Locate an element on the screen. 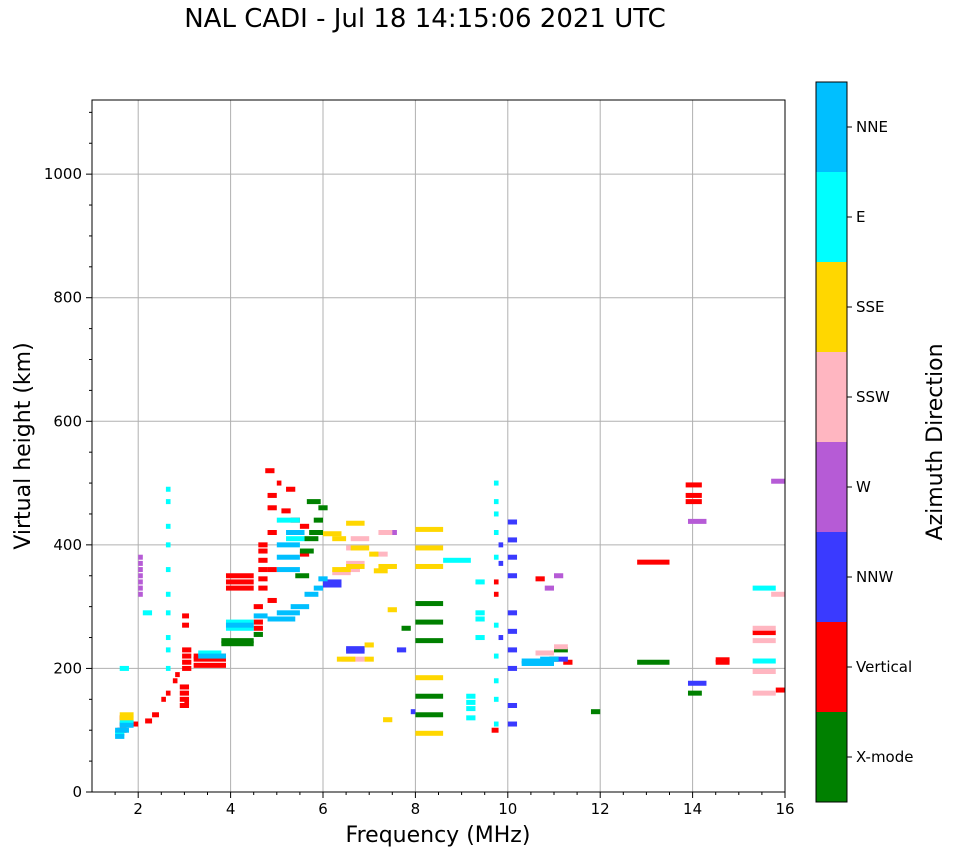  x-tick-label: 4 is located at coordinates (231, 809).